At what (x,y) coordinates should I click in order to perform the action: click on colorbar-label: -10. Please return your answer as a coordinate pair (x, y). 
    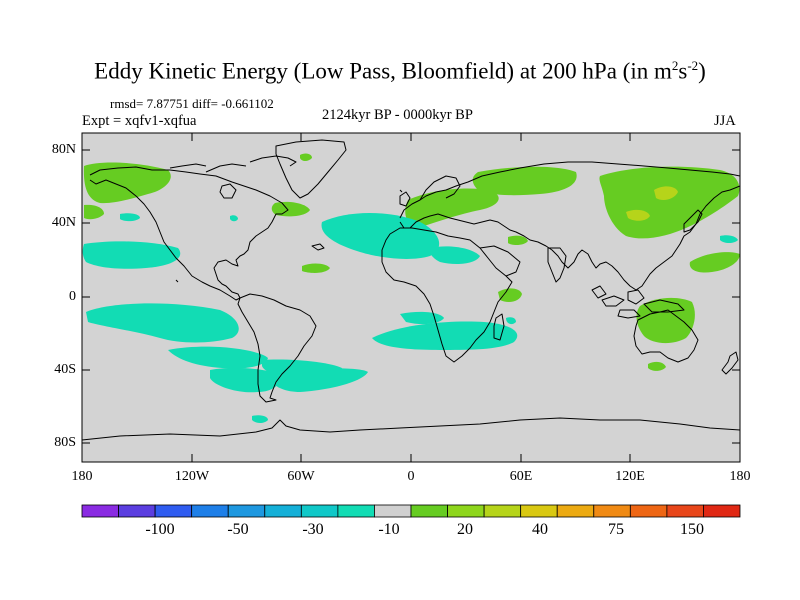
    Looking at the image, I should click on (389, 529).